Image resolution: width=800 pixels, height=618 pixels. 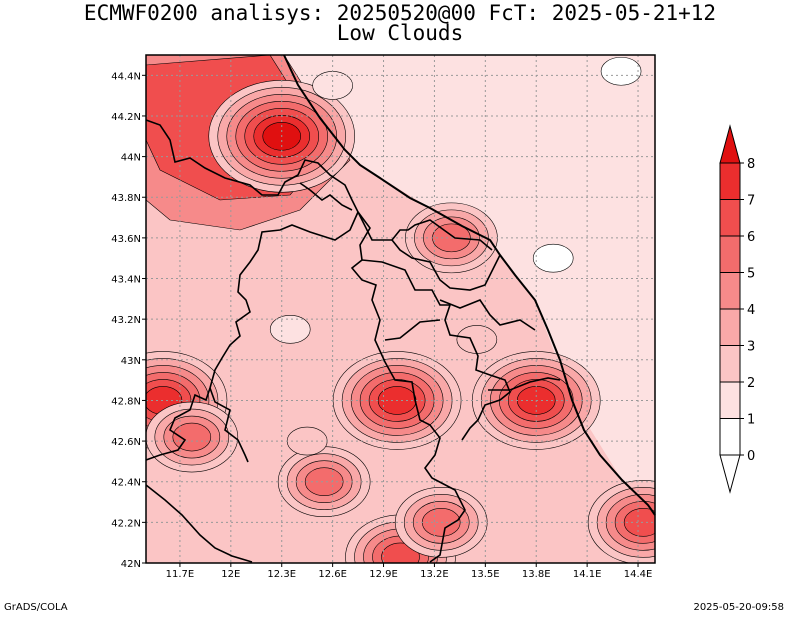 What do you see at coordinates (36, 607) in the screenshot?
I see `credit-label: GrADS/COLA` at bounding box center [36, 607].